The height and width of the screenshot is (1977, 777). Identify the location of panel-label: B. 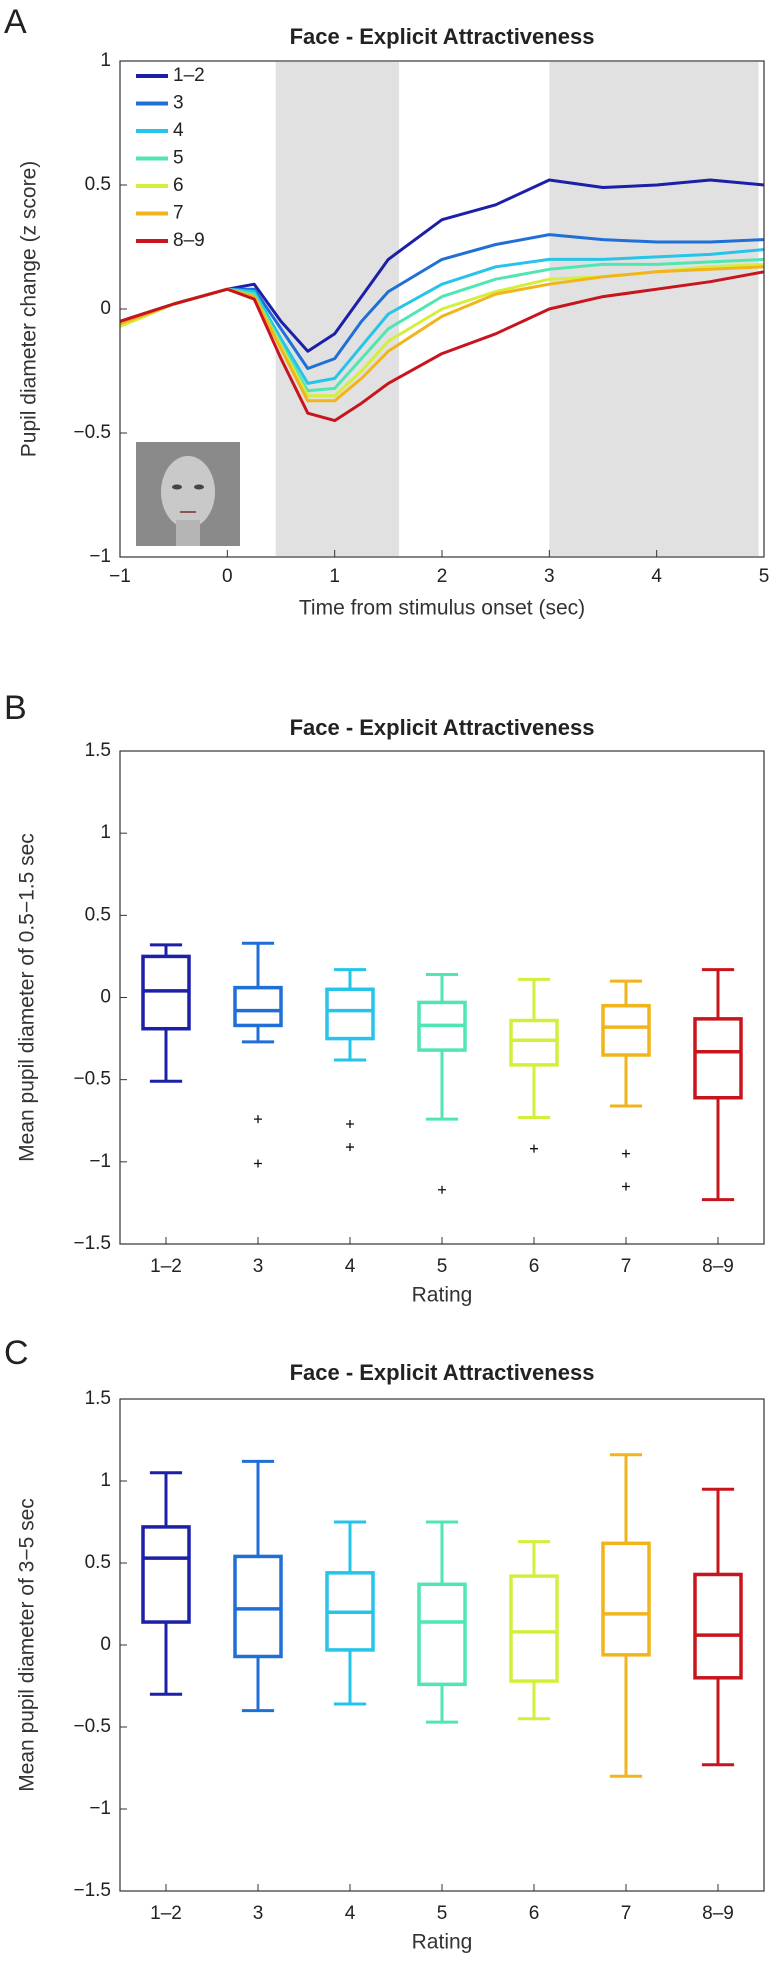
(15, 708).